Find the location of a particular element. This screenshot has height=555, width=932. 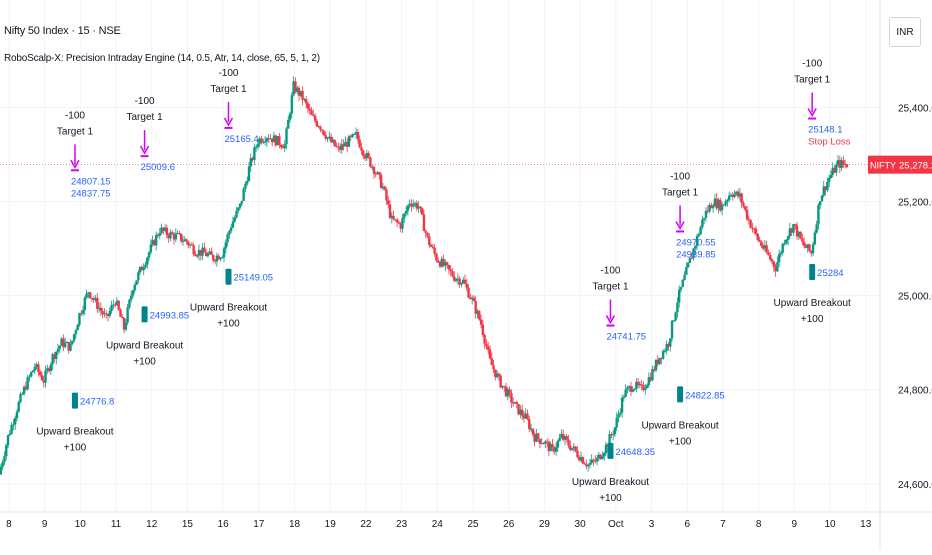

x-tick-label: 9 is located at coordinates (45, 524).